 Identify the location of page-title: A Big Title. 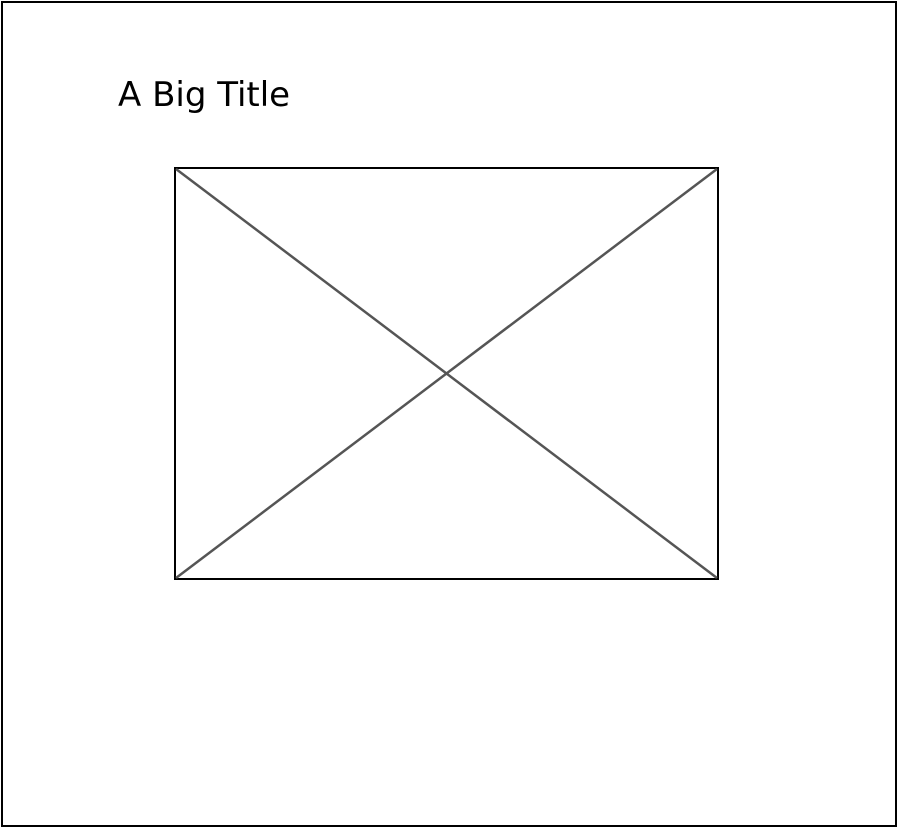
(204, 95).